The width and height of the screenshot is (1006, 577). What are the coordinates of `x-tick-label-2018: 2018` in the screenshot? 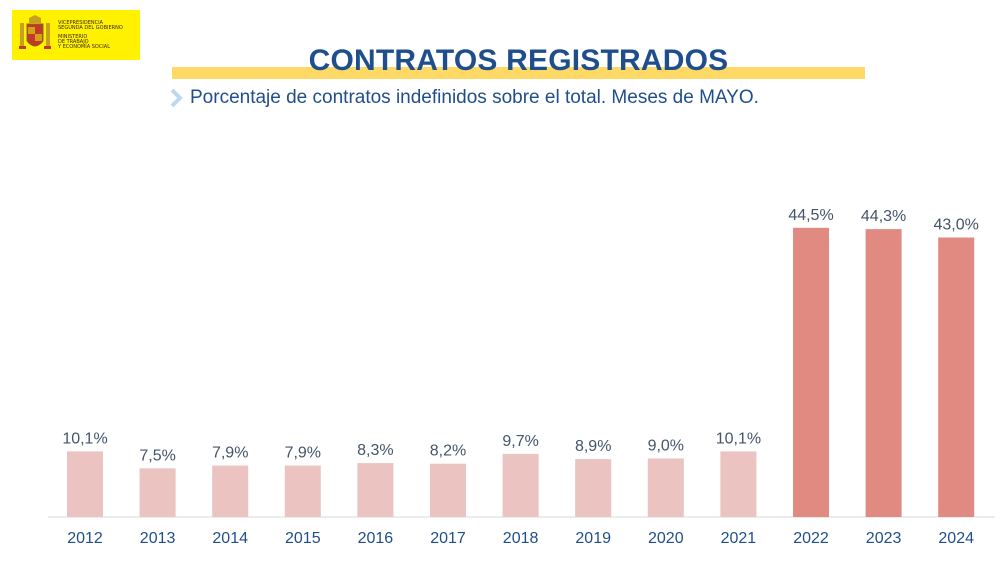 It's located at (521, 538).